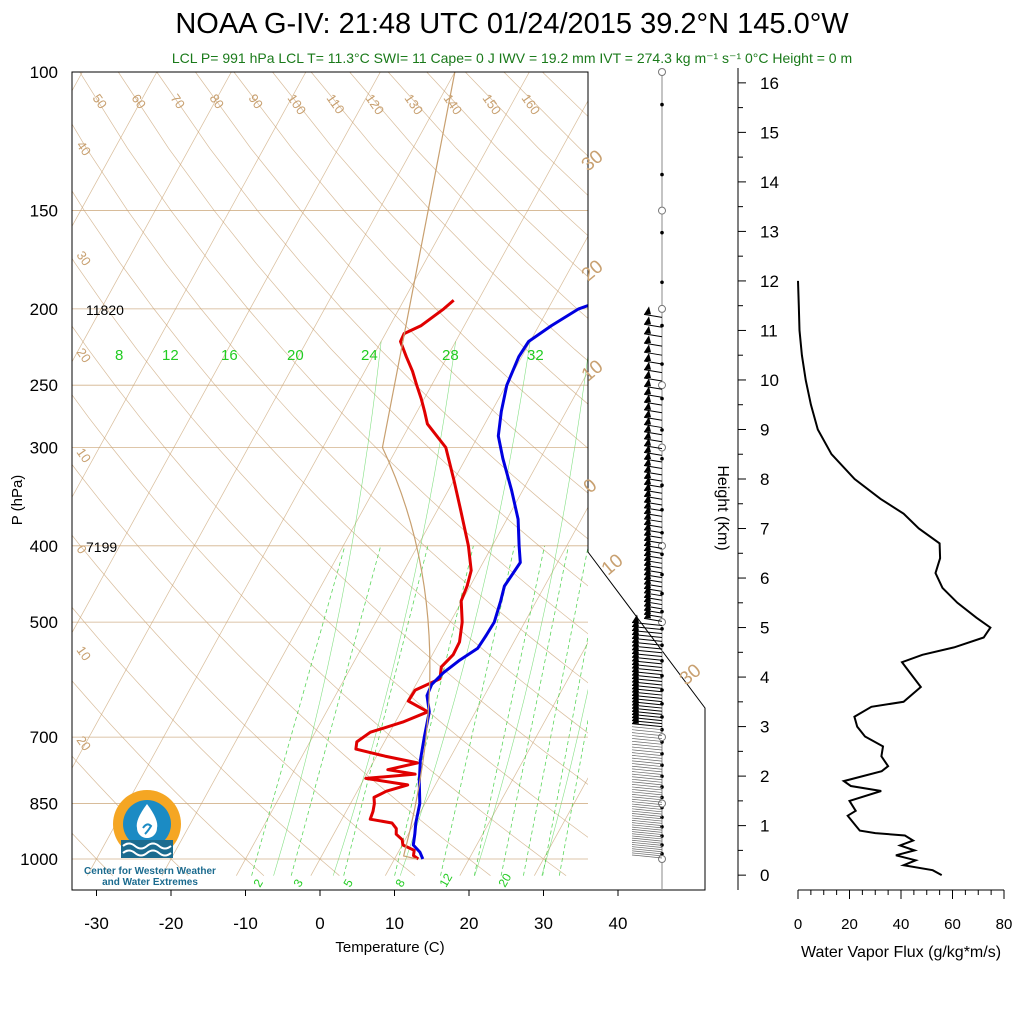 The height and width of the screenshot is (1024, 1024). What do you see at coordinates (44, 737) in the screenshot?
I see `y-tick-label: 700` at bounding box center [44, 737].